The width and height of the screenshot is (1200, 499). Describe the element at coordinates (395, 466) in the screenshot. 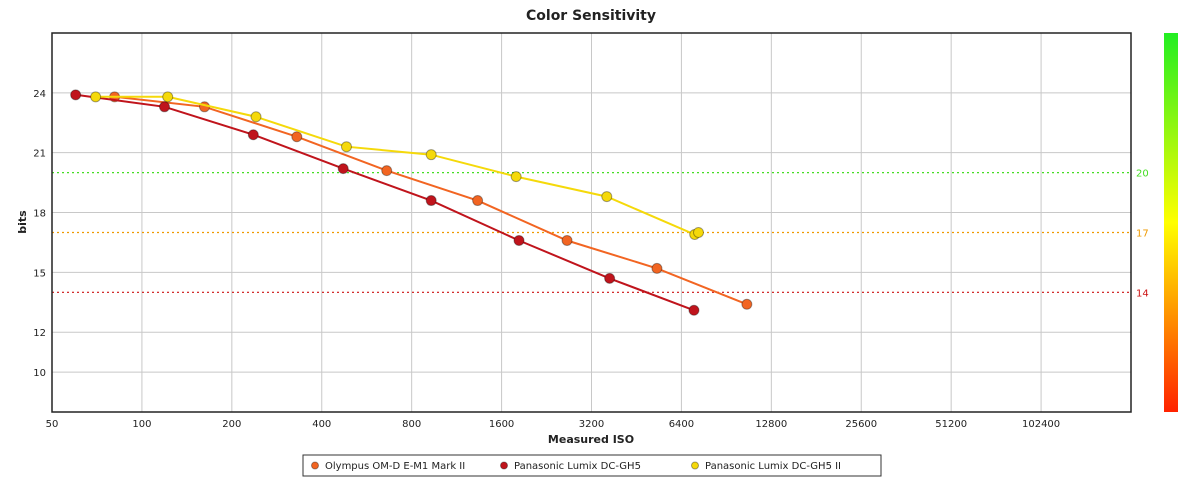

I see `legend-label: Olympus OM-D E-M1 Mark II` at that location.